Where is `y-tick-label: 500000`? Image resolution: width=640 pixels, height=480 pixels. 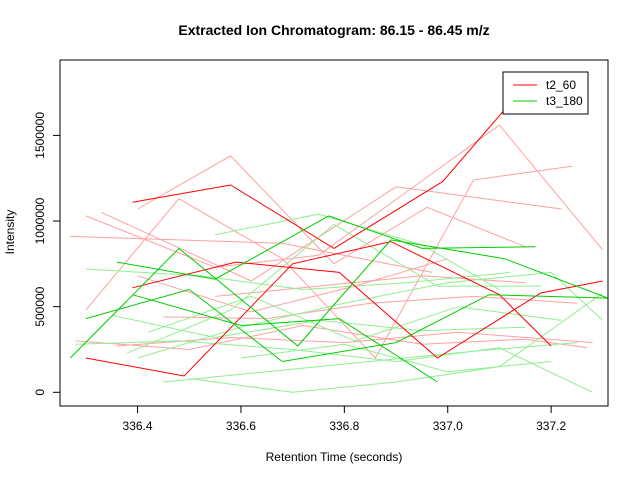
y-tick-label: 500000 is located at coordinates (40, 306).